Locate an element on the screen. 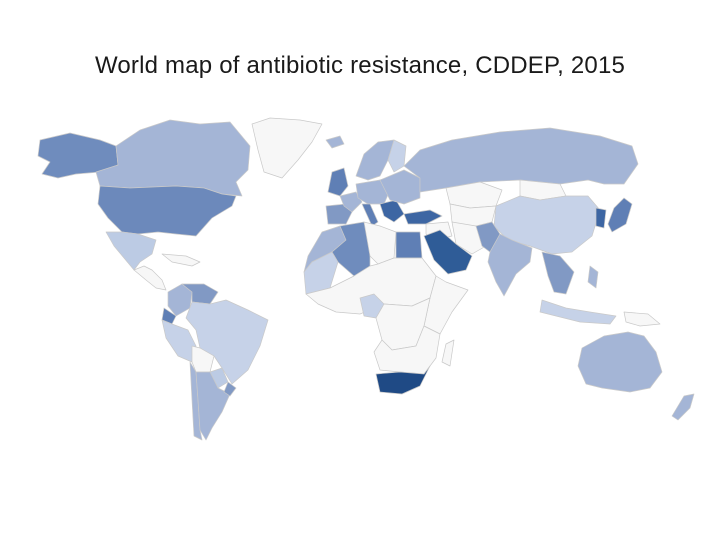 The height and width of the screenshot is (540, 720). southern-africa-region is located at coordinates (407, 350).